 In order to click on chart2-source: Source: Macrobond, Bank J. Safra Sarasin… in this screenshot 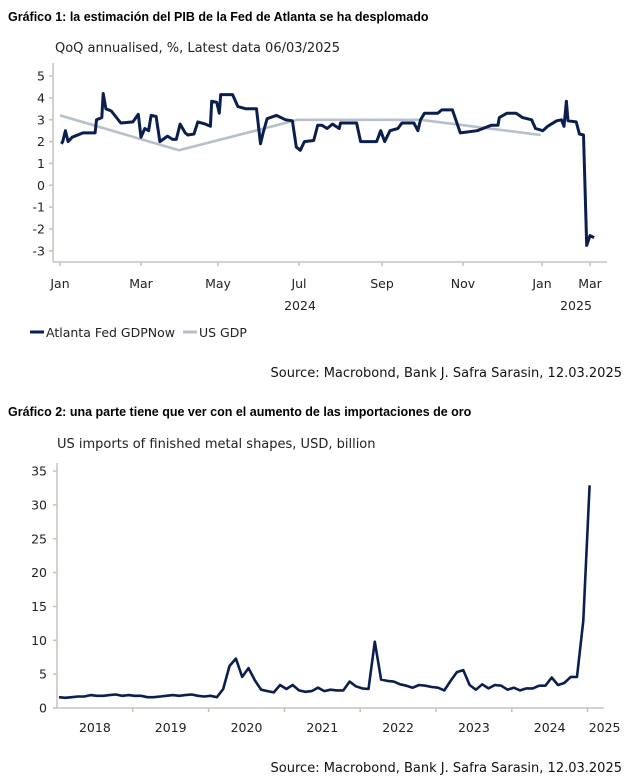, I will do `click(446, 768)`.